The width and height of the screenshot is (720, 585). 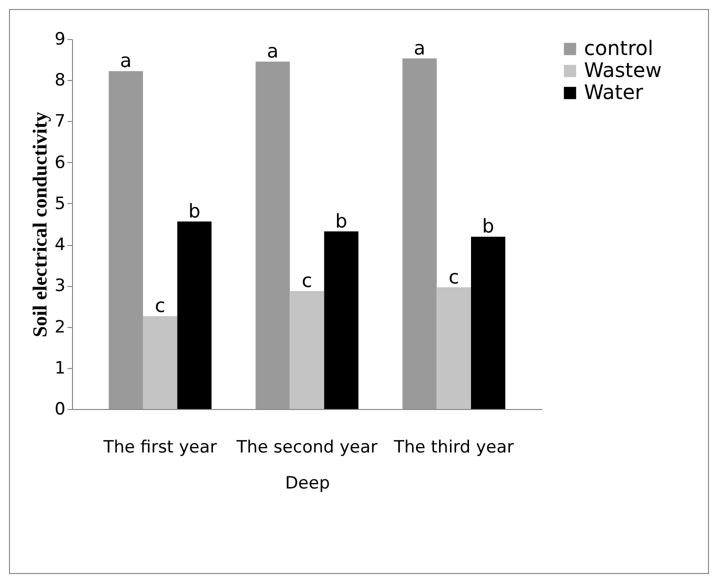 What do you see at coordinates (60, 122) in the screenshot?
I see `y-tick-label: 7` at bounding box center [60, 122].